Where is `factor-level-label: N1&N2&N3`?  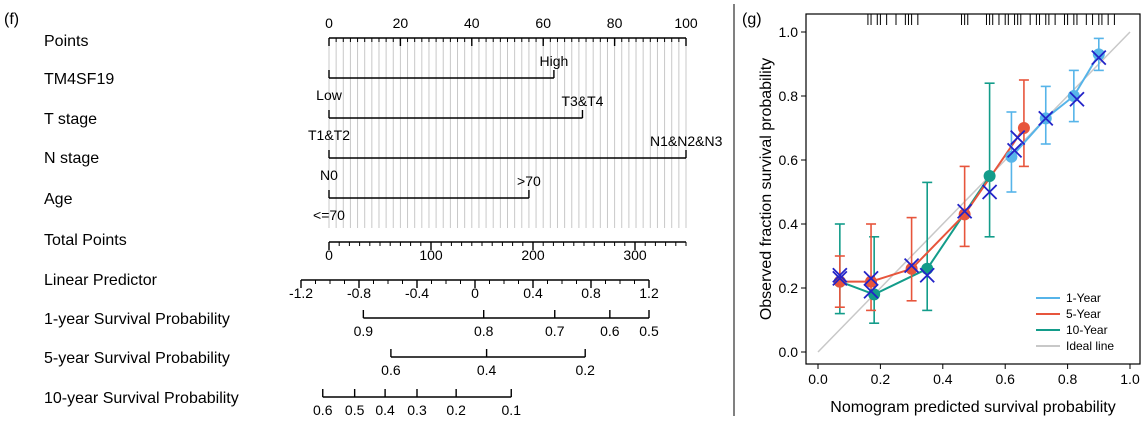
factor-level-label: N1&N2&N3 is located at coordinates (686, 141).